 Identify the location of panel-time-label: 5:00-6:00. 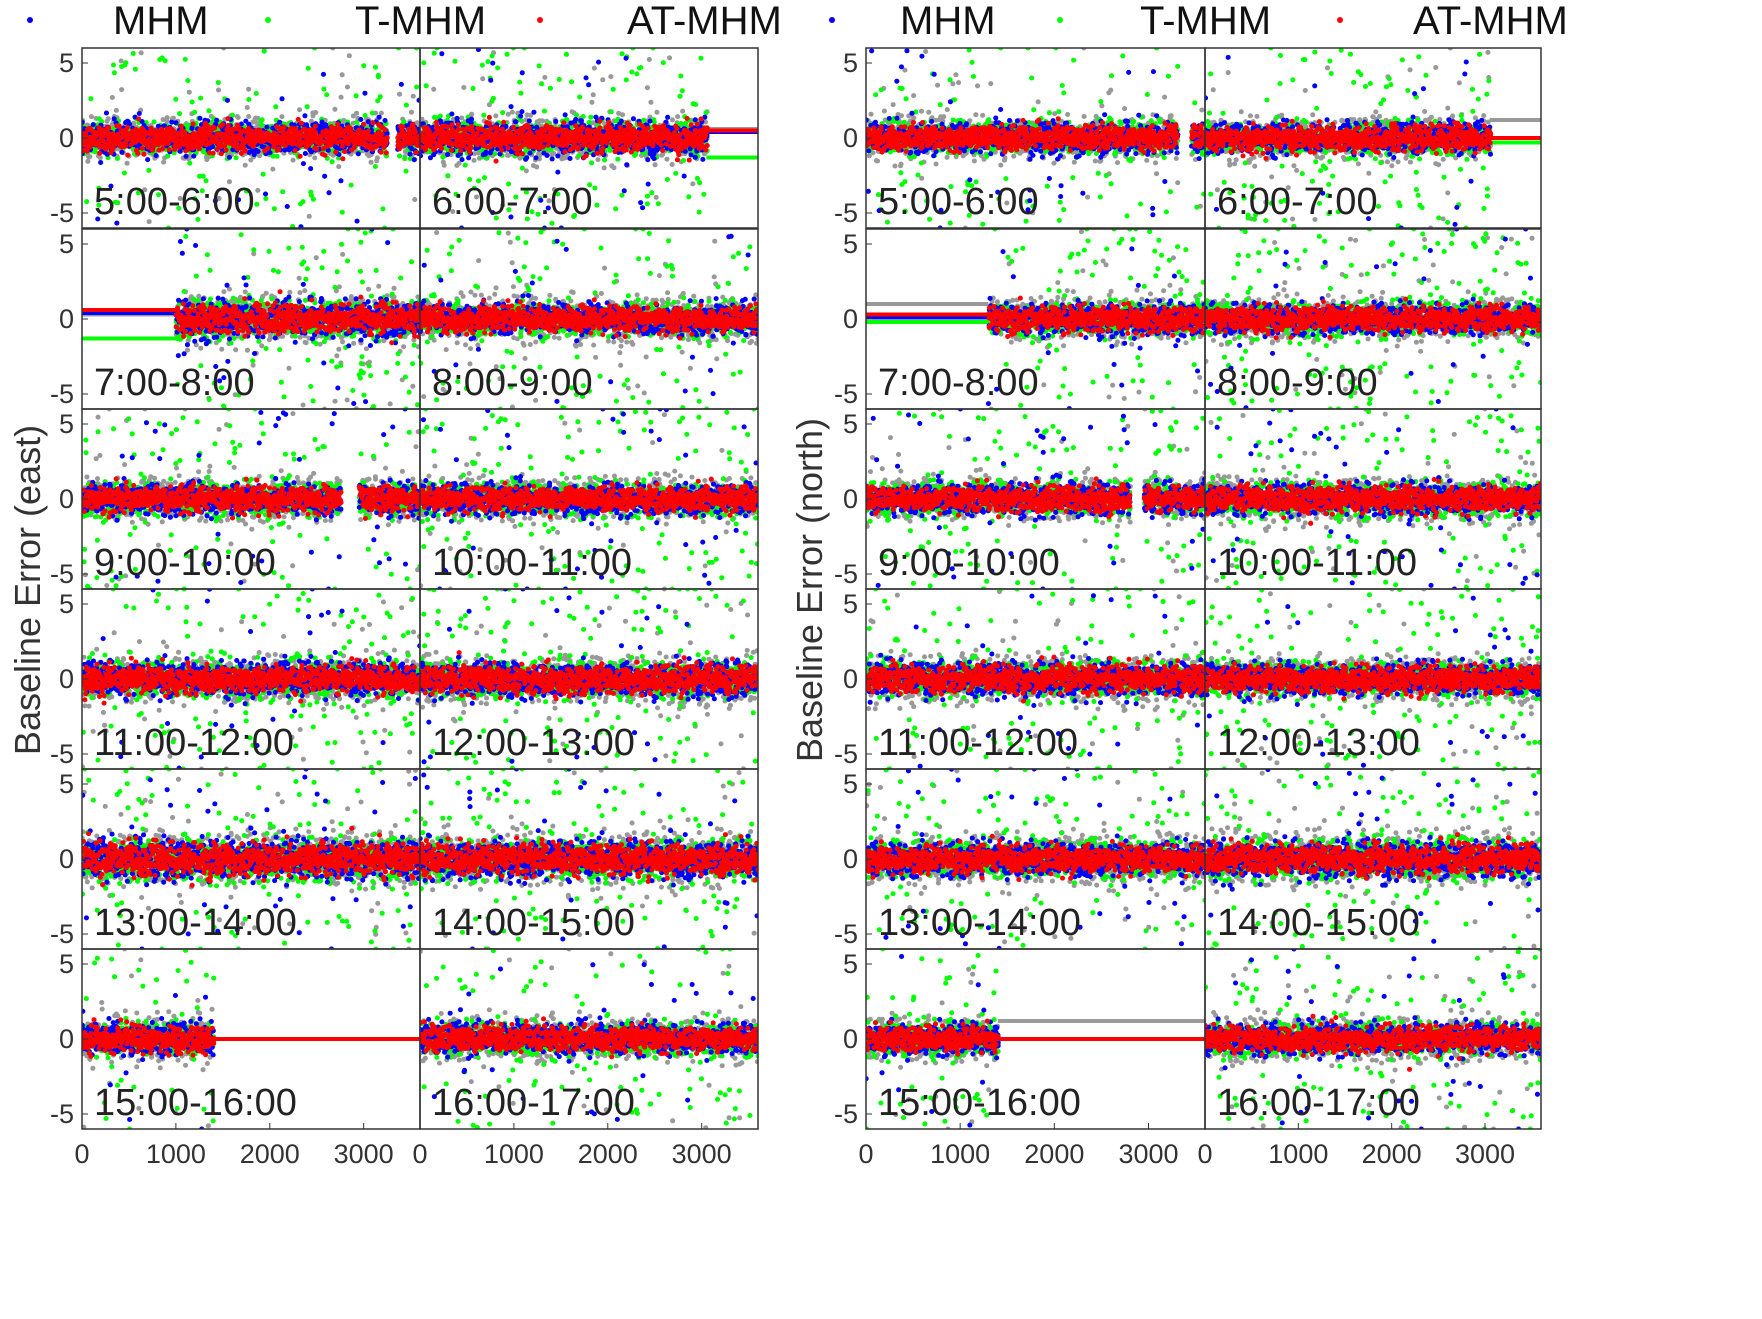
(958, 202).